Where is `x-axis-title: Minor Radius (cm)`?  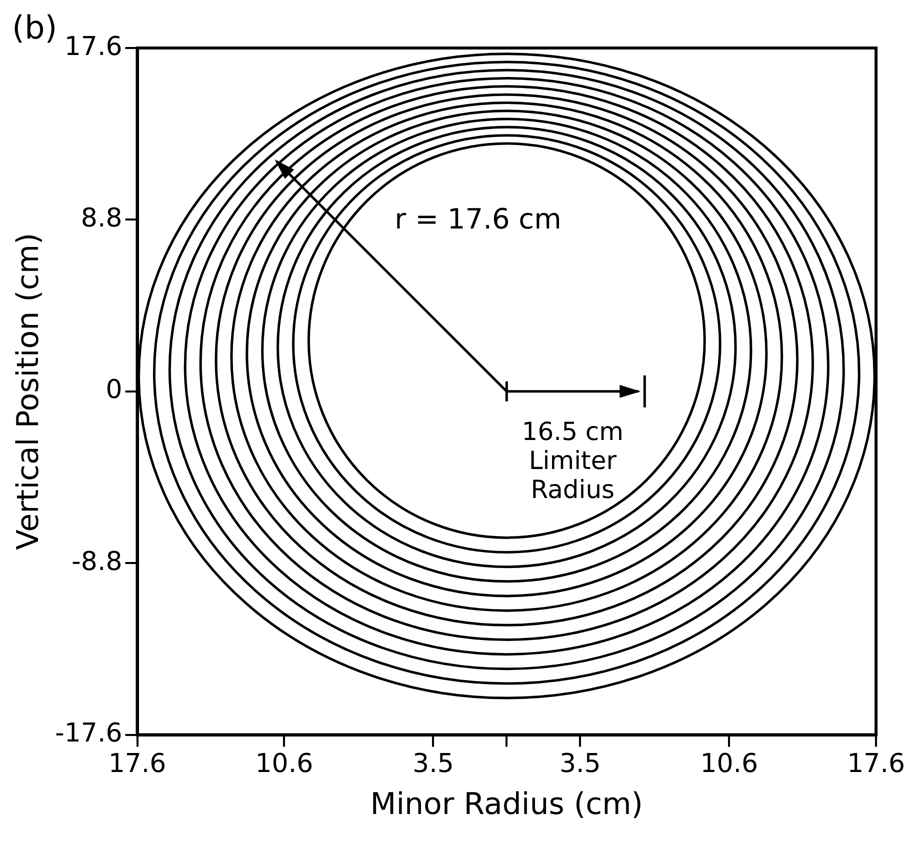
x-axis-title: Minor Radius (cm) is located at coordinates (507, 804).